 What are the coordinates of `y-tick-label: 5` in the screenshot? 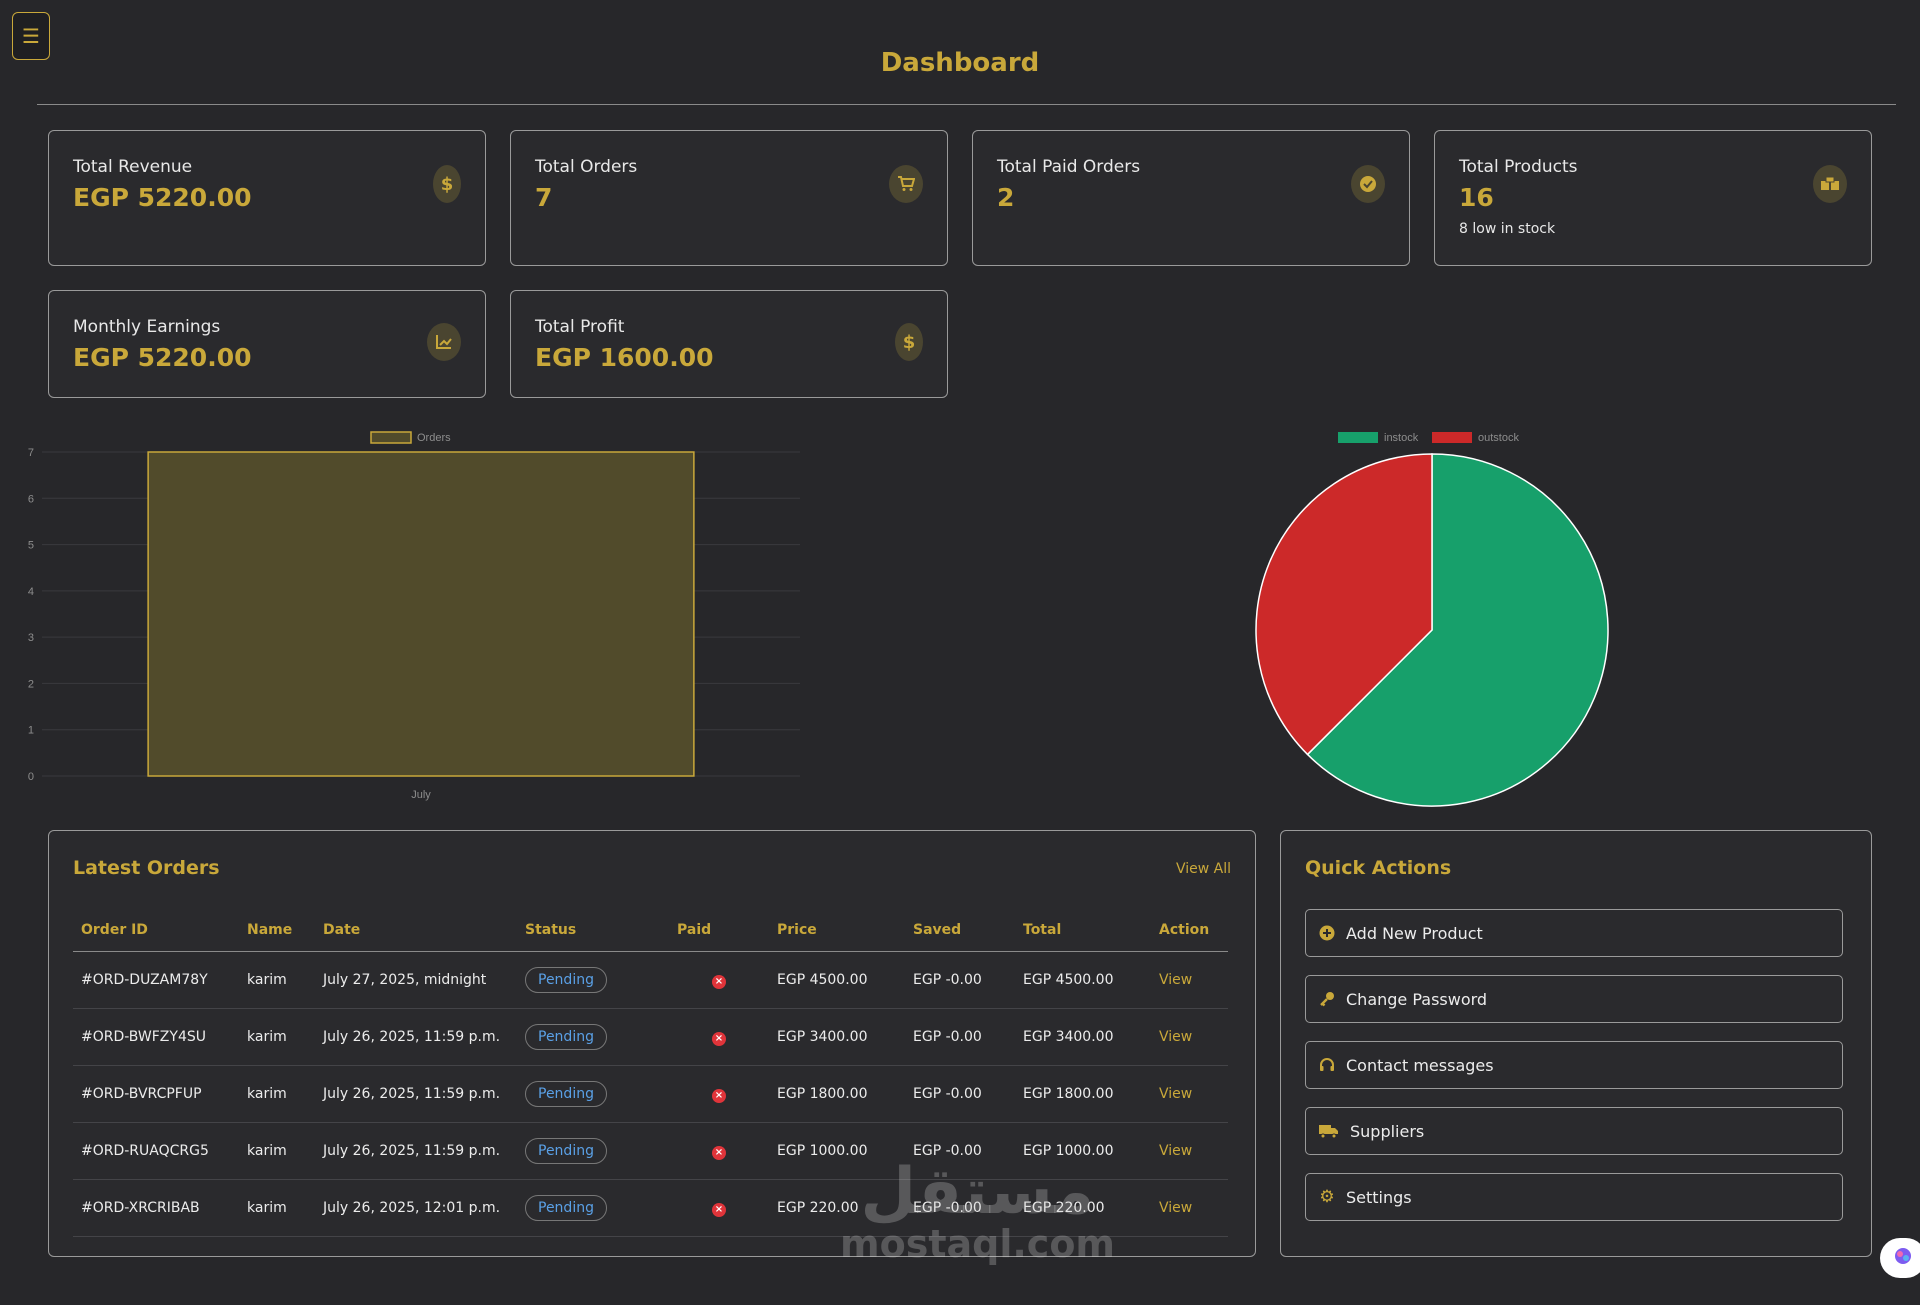 It's located at (31, 546).